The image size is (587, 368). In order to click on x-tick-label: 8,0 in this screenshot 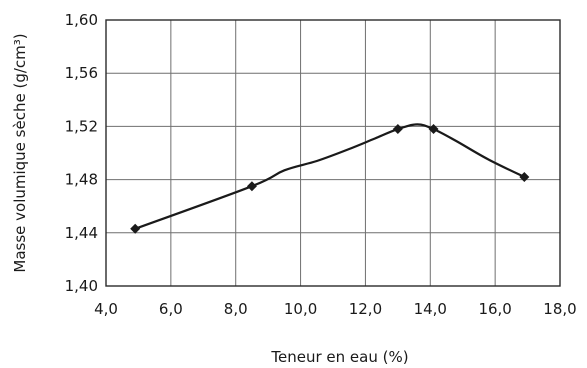, I will do `click(236, 309)`.